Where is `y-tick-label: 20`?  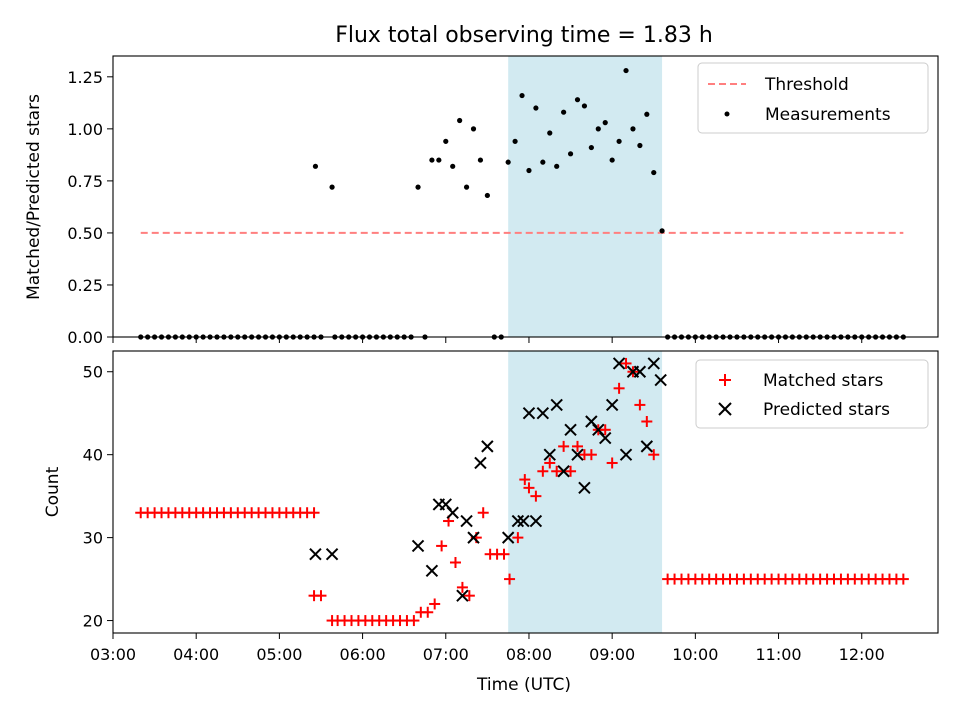
y-tick-label: 20 is located at coordinates (93, 621).